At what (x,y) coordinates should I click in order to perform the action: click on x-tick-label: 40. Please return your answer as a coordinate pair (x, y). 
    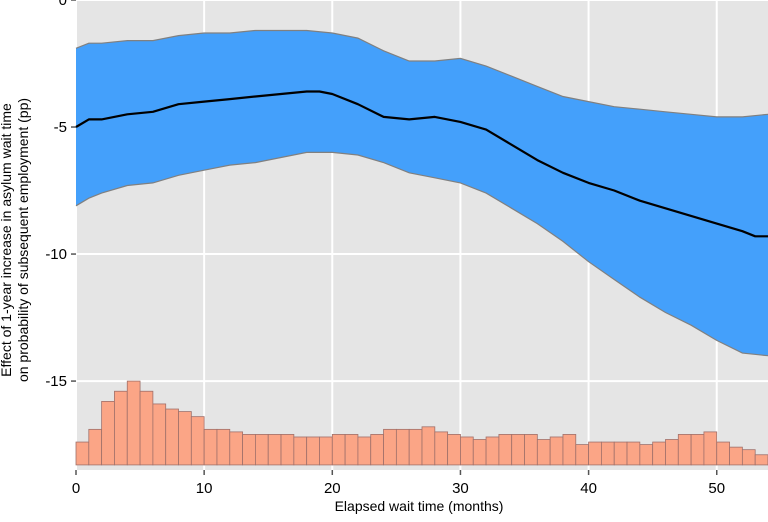
    Looking at the image, I should click on (588, 488).